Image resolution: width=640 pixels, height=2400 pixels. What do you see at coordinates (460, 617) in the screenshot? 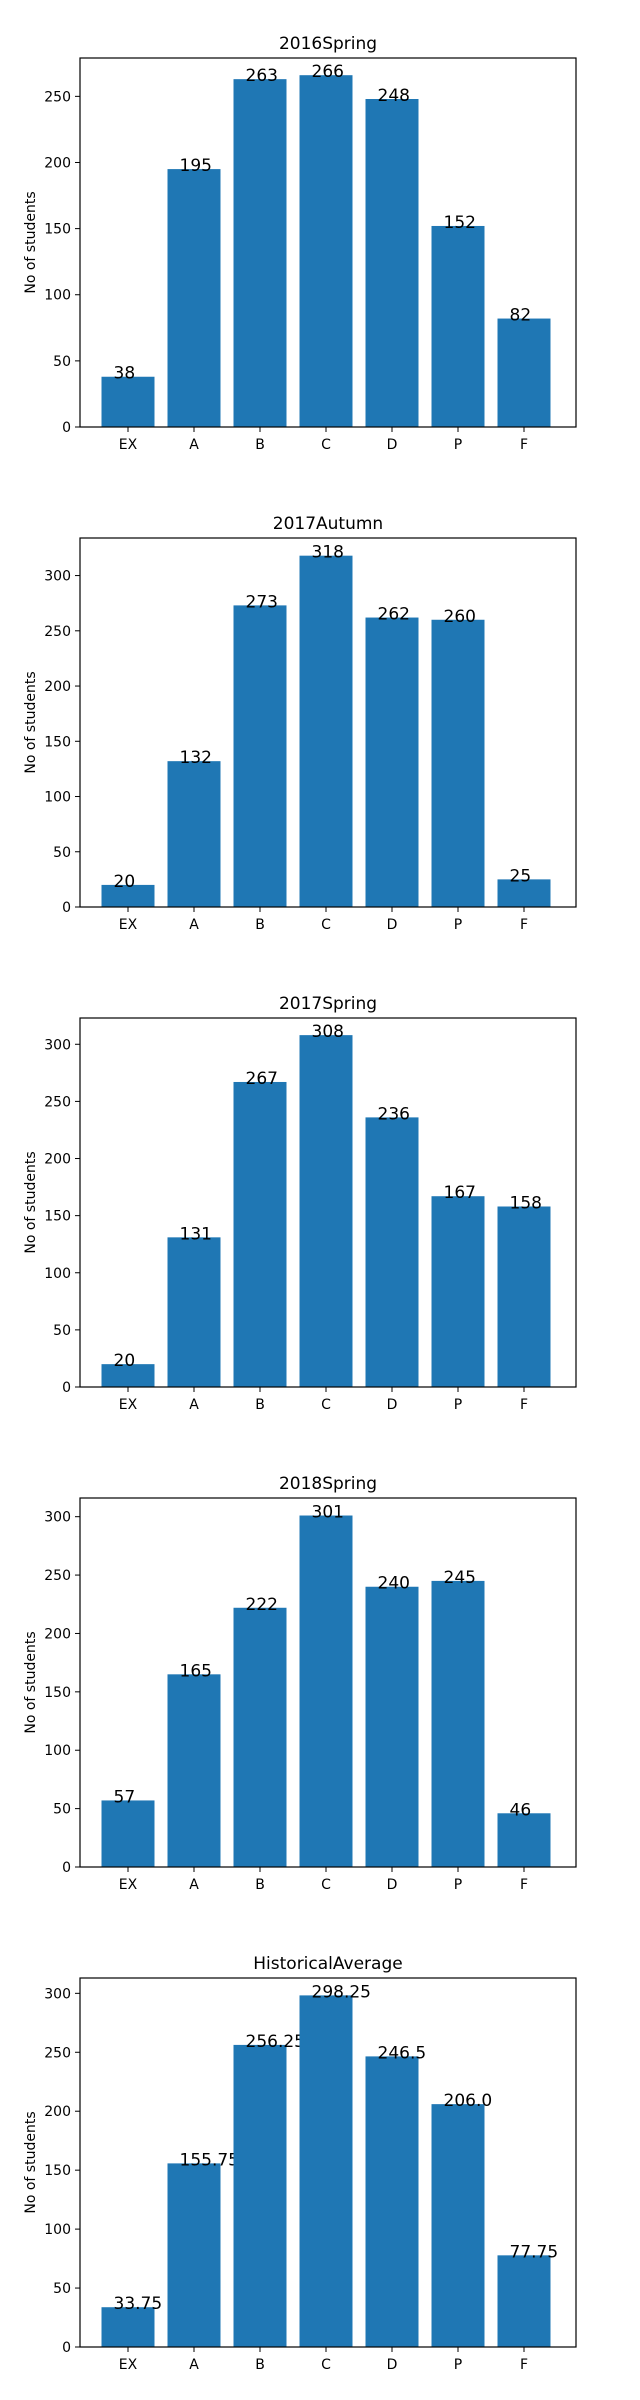
I see `bar-value-label: 260` at bounding box center [460, 617].